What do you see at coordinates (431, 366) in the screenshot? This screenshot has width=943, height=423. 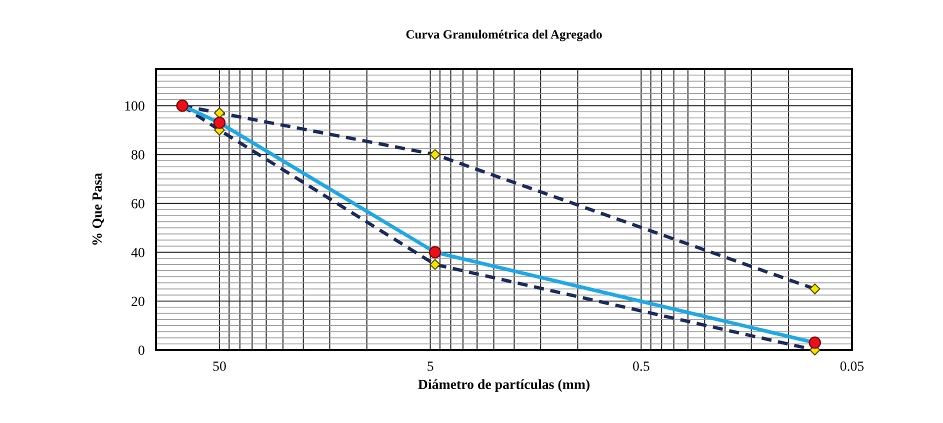 I see `x-tick-label: 5` at bounding box center [431, 366].